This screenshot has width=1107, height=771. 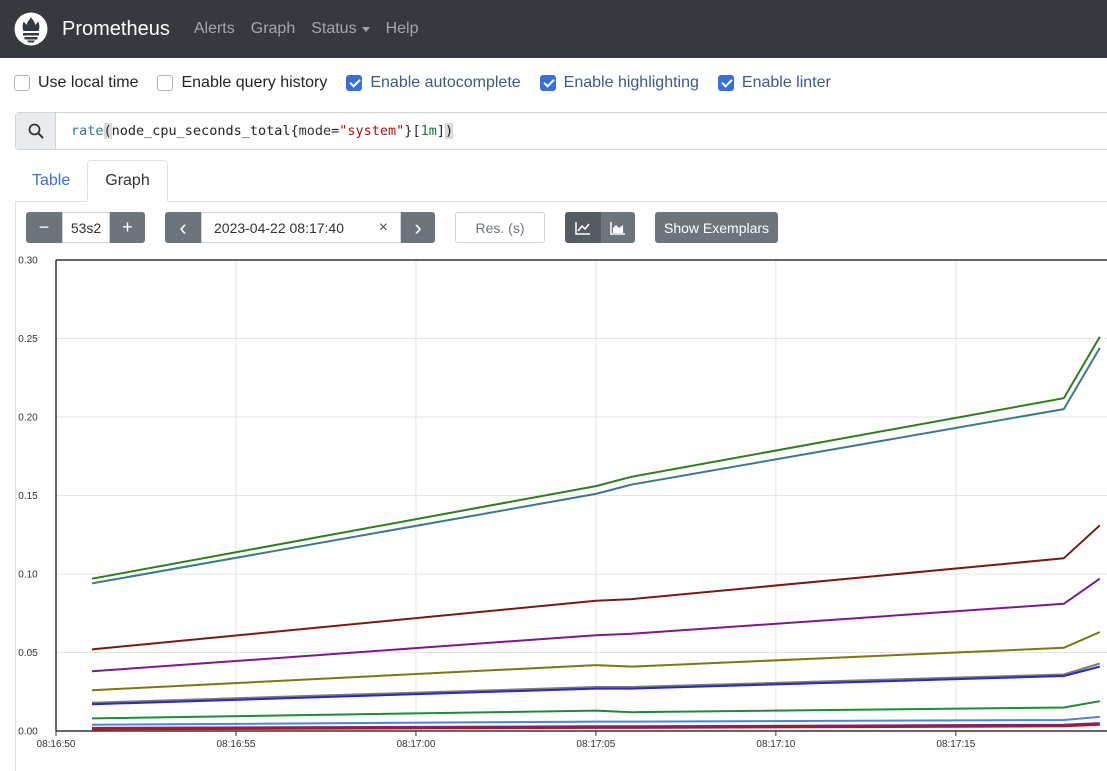 I want to click on x-tick-label: 08:17:00, so click(x=415, y=744).